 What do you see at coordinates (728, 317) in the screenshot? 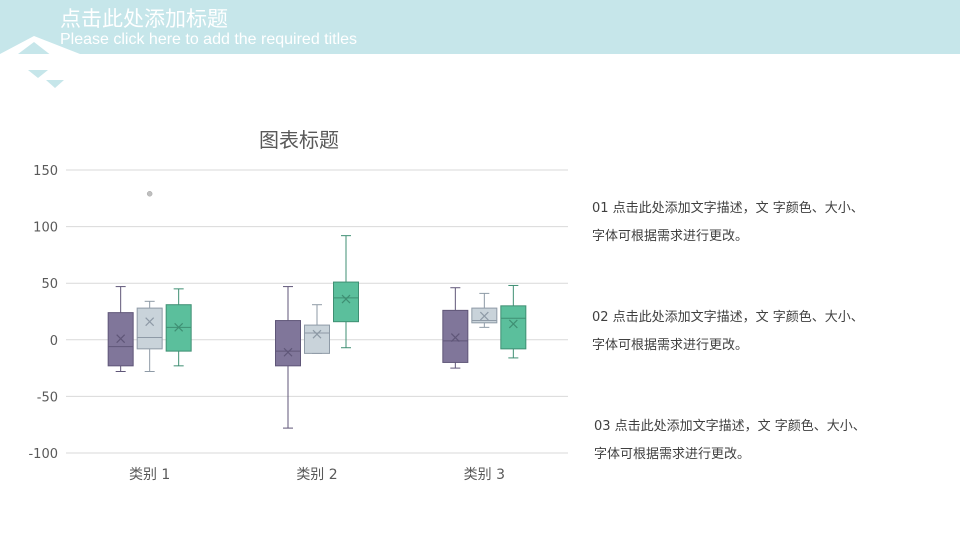
I see `description-2-line-1: 02 点击此处添加文字描述，文 字颜色、大小、` at bounding box center [728, 317].